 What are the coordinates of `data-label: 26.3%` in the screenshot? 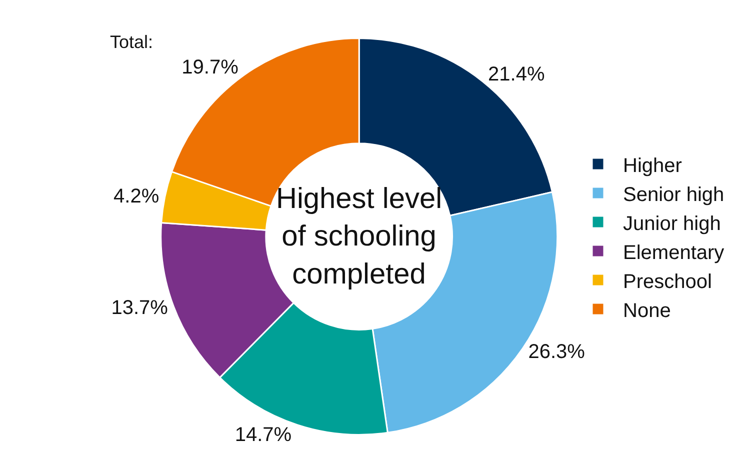 It's located at (557, 351).